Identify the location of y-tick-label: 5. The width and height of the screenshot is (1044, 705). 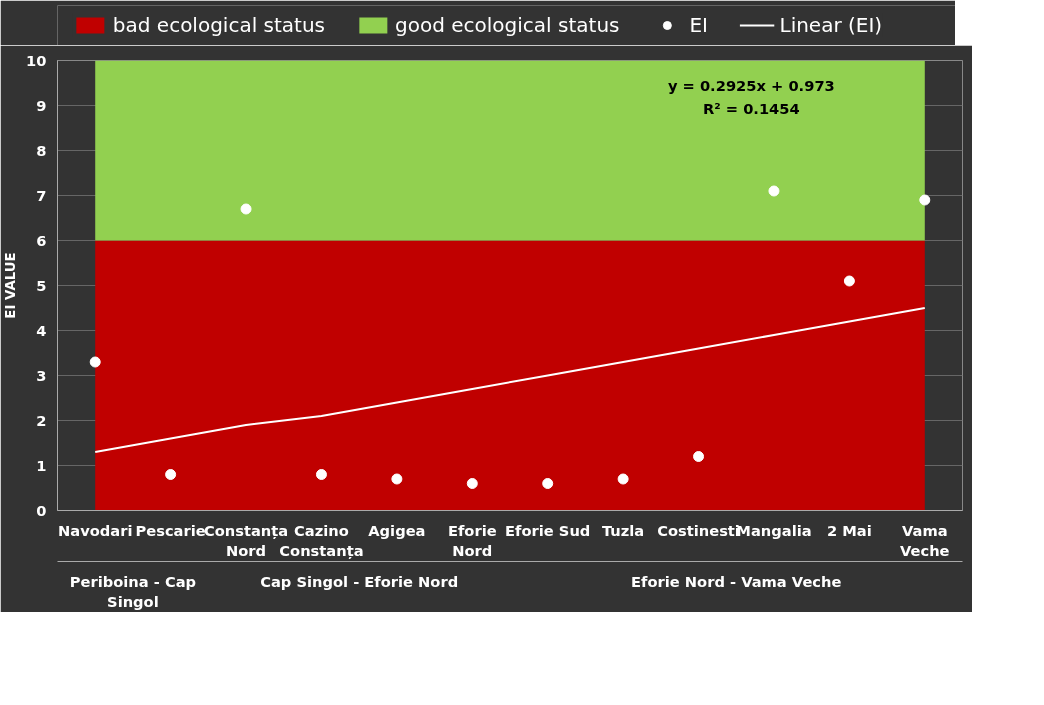
(41, 285).